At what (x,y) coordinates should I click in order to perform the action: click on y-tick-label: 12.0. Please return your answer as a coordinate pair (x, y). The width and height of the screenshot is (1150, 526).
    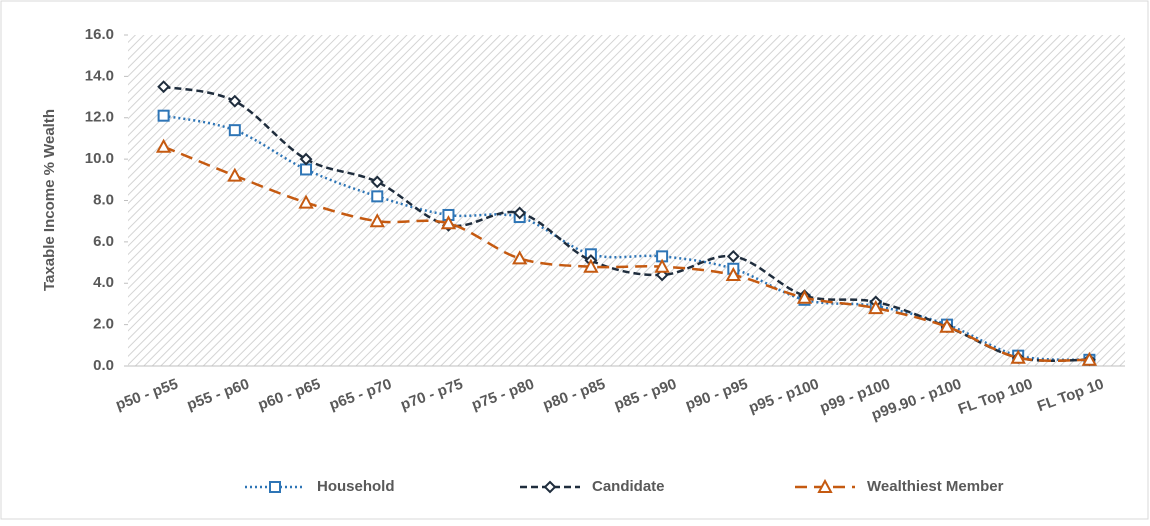
    Looking at the image, I should click on (99, 117).